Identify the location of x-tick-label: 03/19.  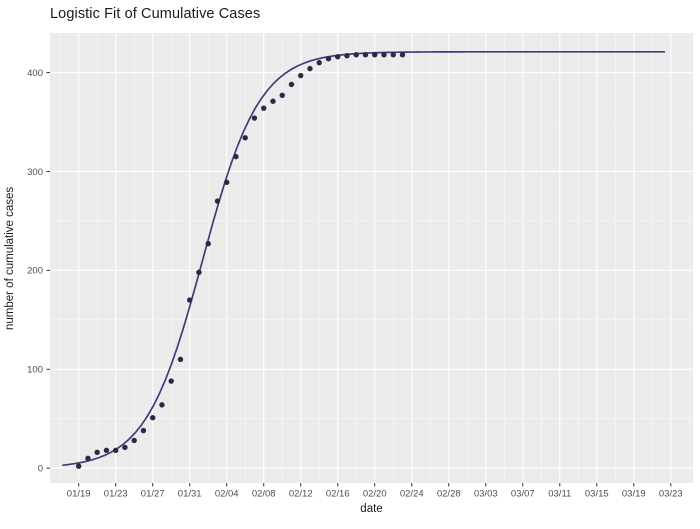
(634, 494).